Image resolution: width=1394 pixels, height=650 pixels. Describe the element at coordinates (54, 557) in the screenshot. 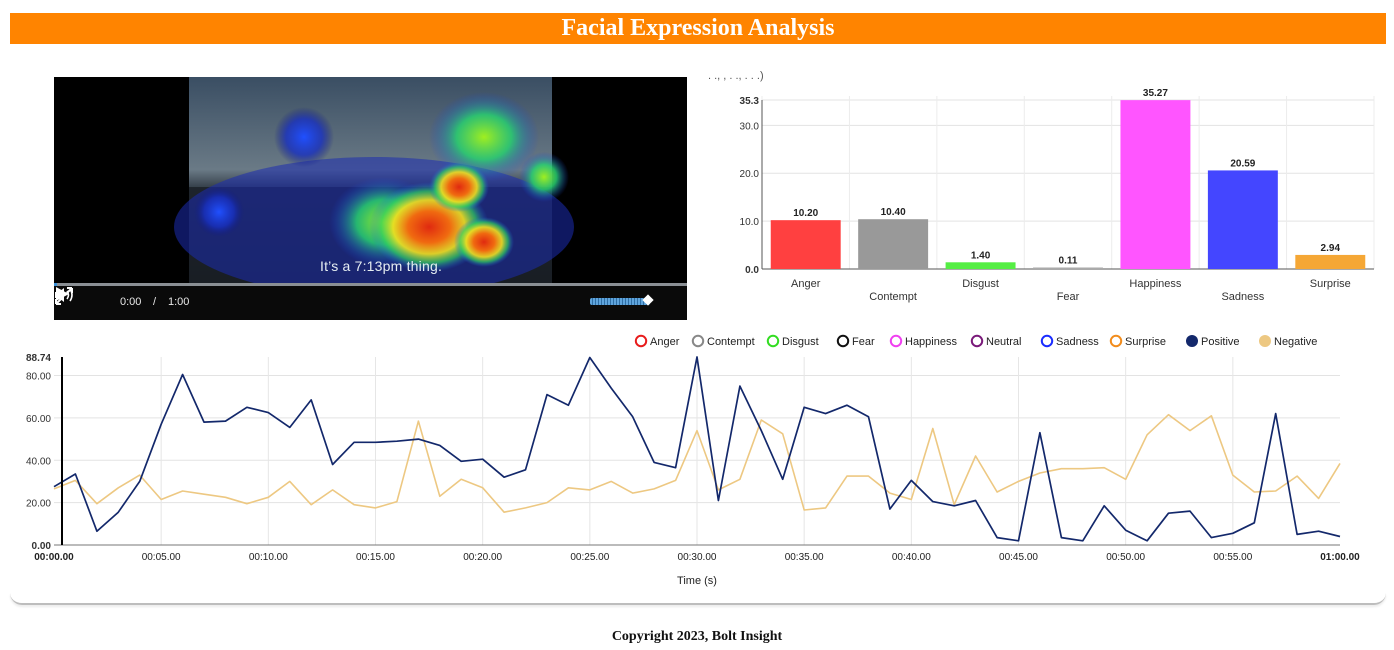

I see `line-x-tick-label: 00:00.00` at that location.